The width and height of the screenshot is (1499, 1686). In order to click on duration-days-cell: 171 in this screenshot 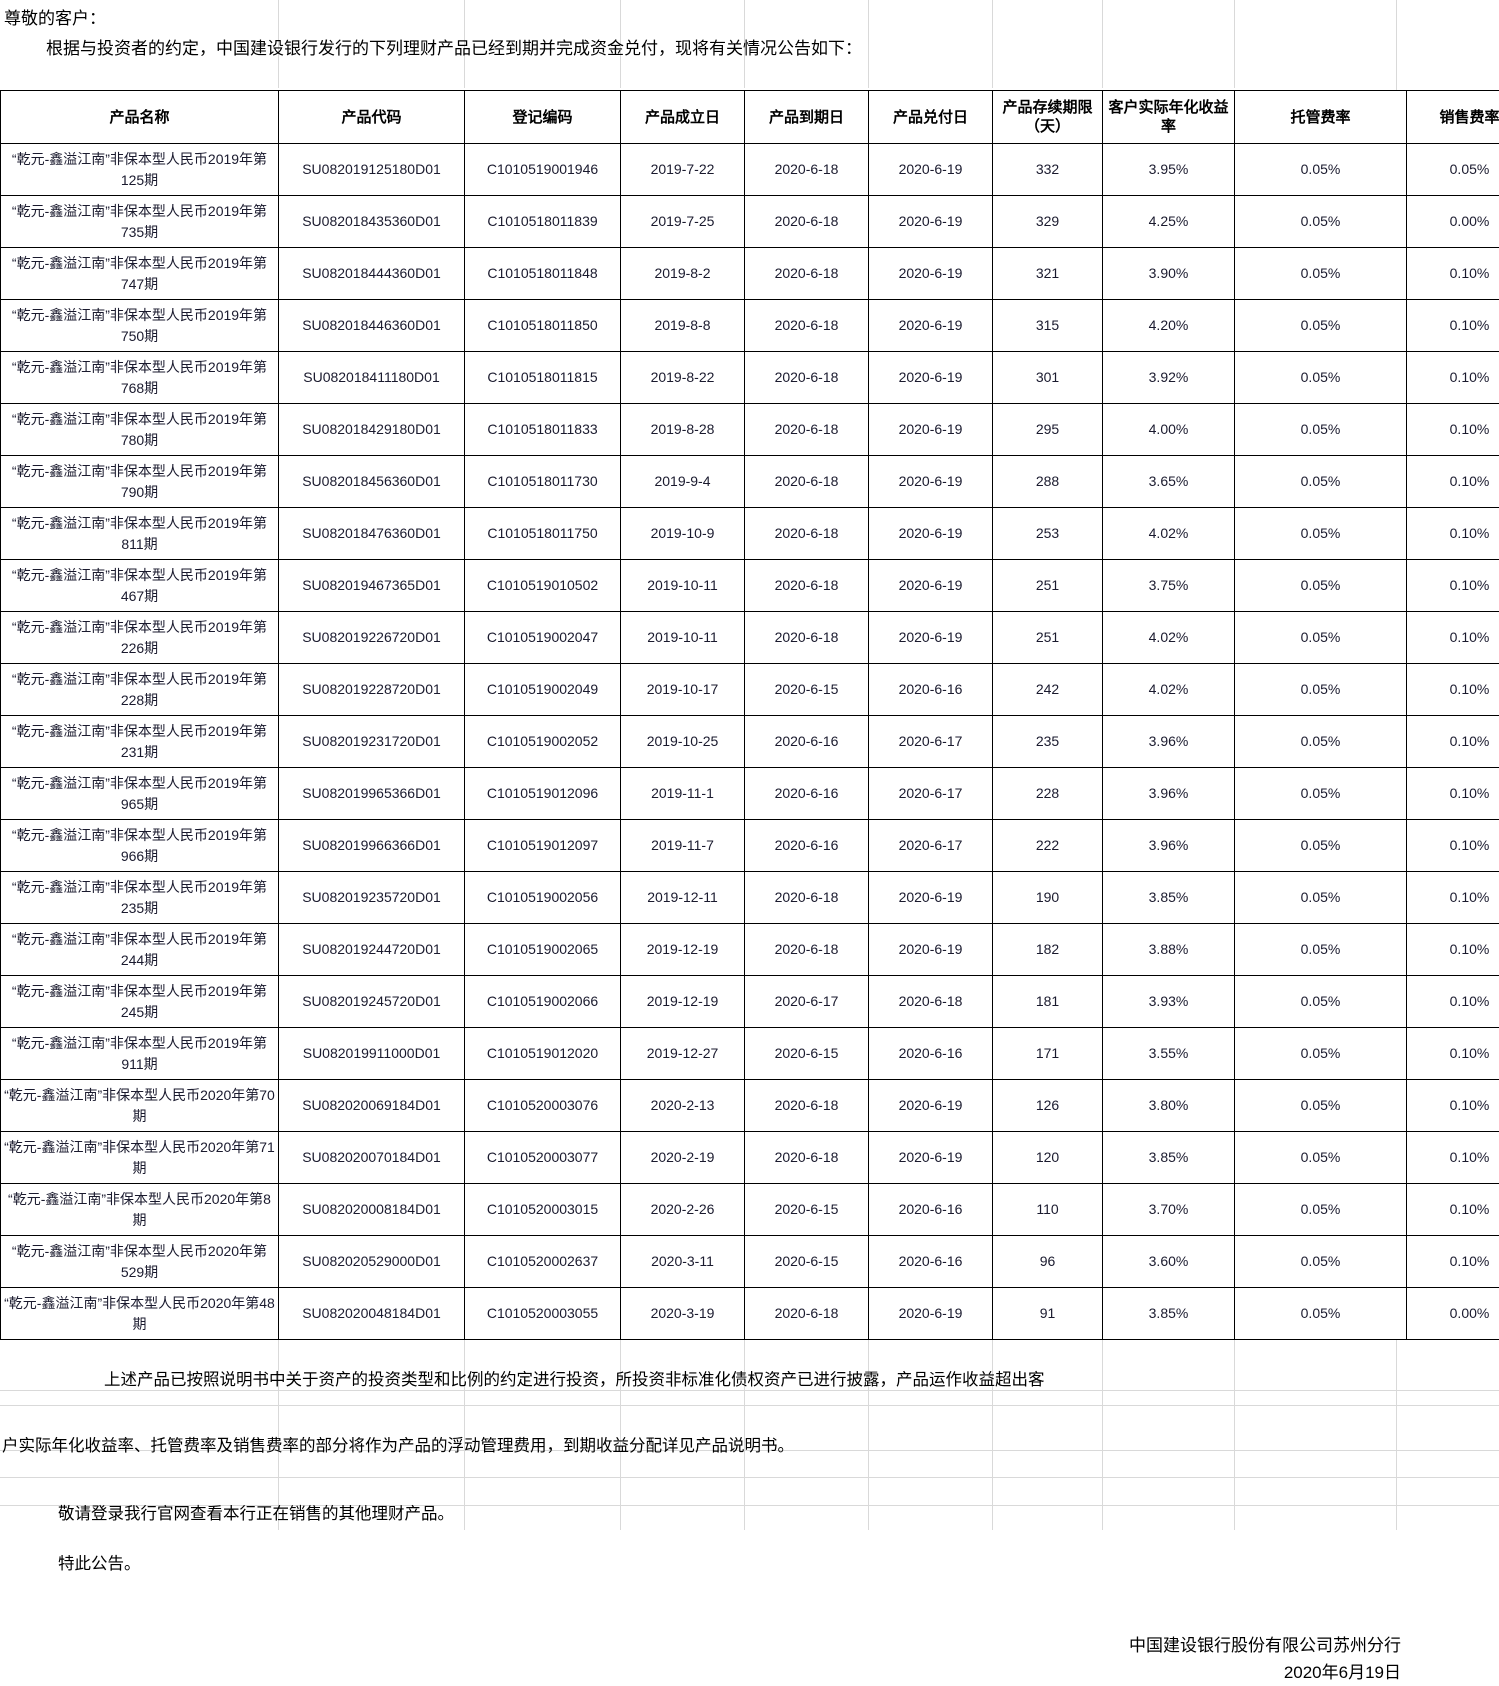, I will do `click(1048, 1054)`.